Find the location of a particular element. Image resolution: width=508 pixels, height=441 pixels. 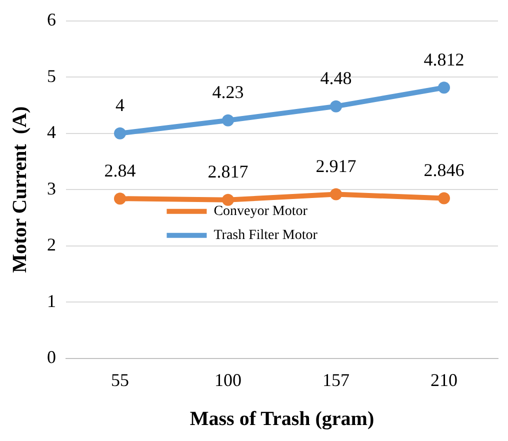

y-tick-label: 2 is located at coordinates (51, 244).